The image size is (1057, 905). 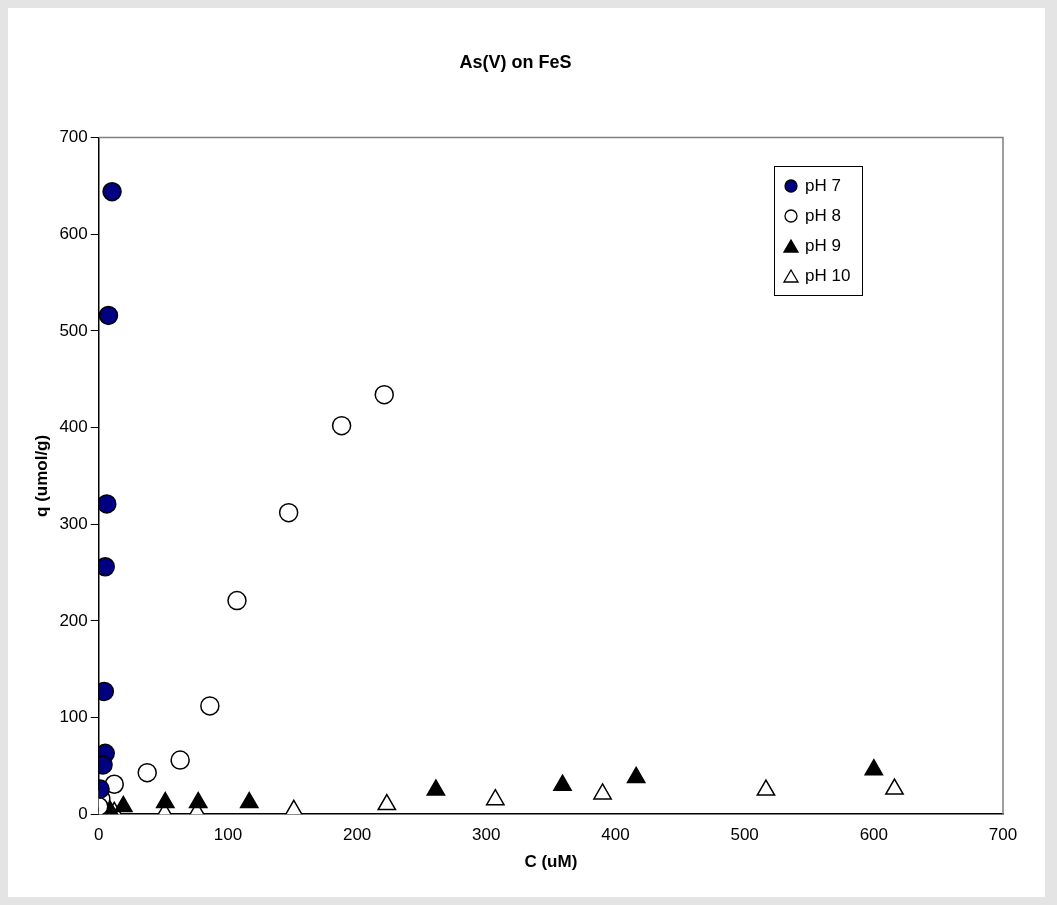 What do you see at coordinates (357, 835) in the screenshot?
I see `x-tick-label: 200` at bounding box center [357, 835].